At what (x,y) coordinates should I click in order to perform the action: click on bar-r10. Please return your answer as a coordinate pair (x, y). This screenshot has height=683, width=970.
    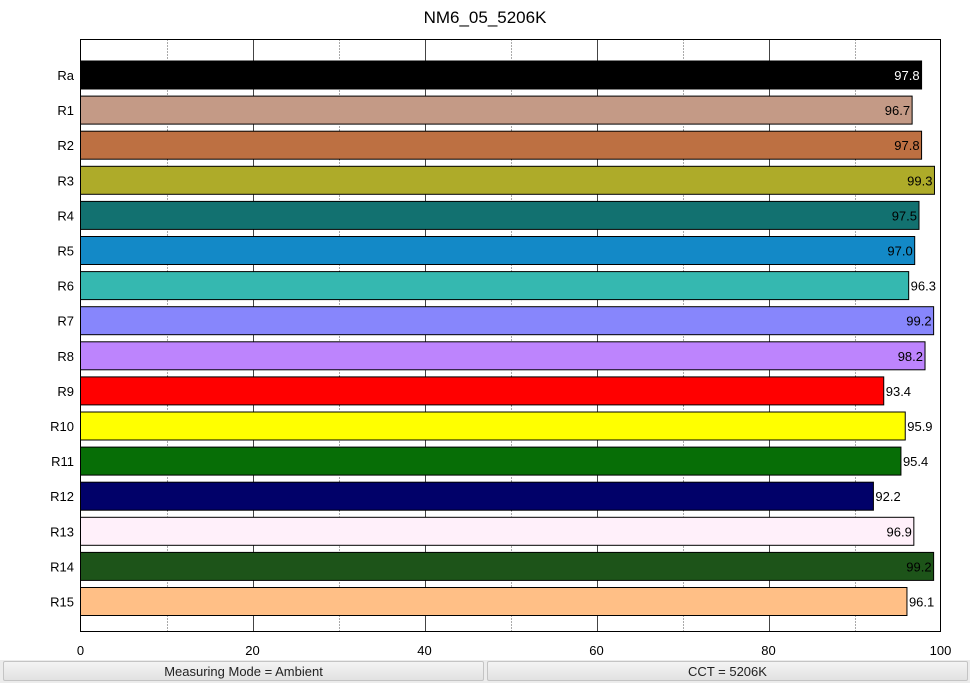
    Looking at the image, I should click on (493, 426).